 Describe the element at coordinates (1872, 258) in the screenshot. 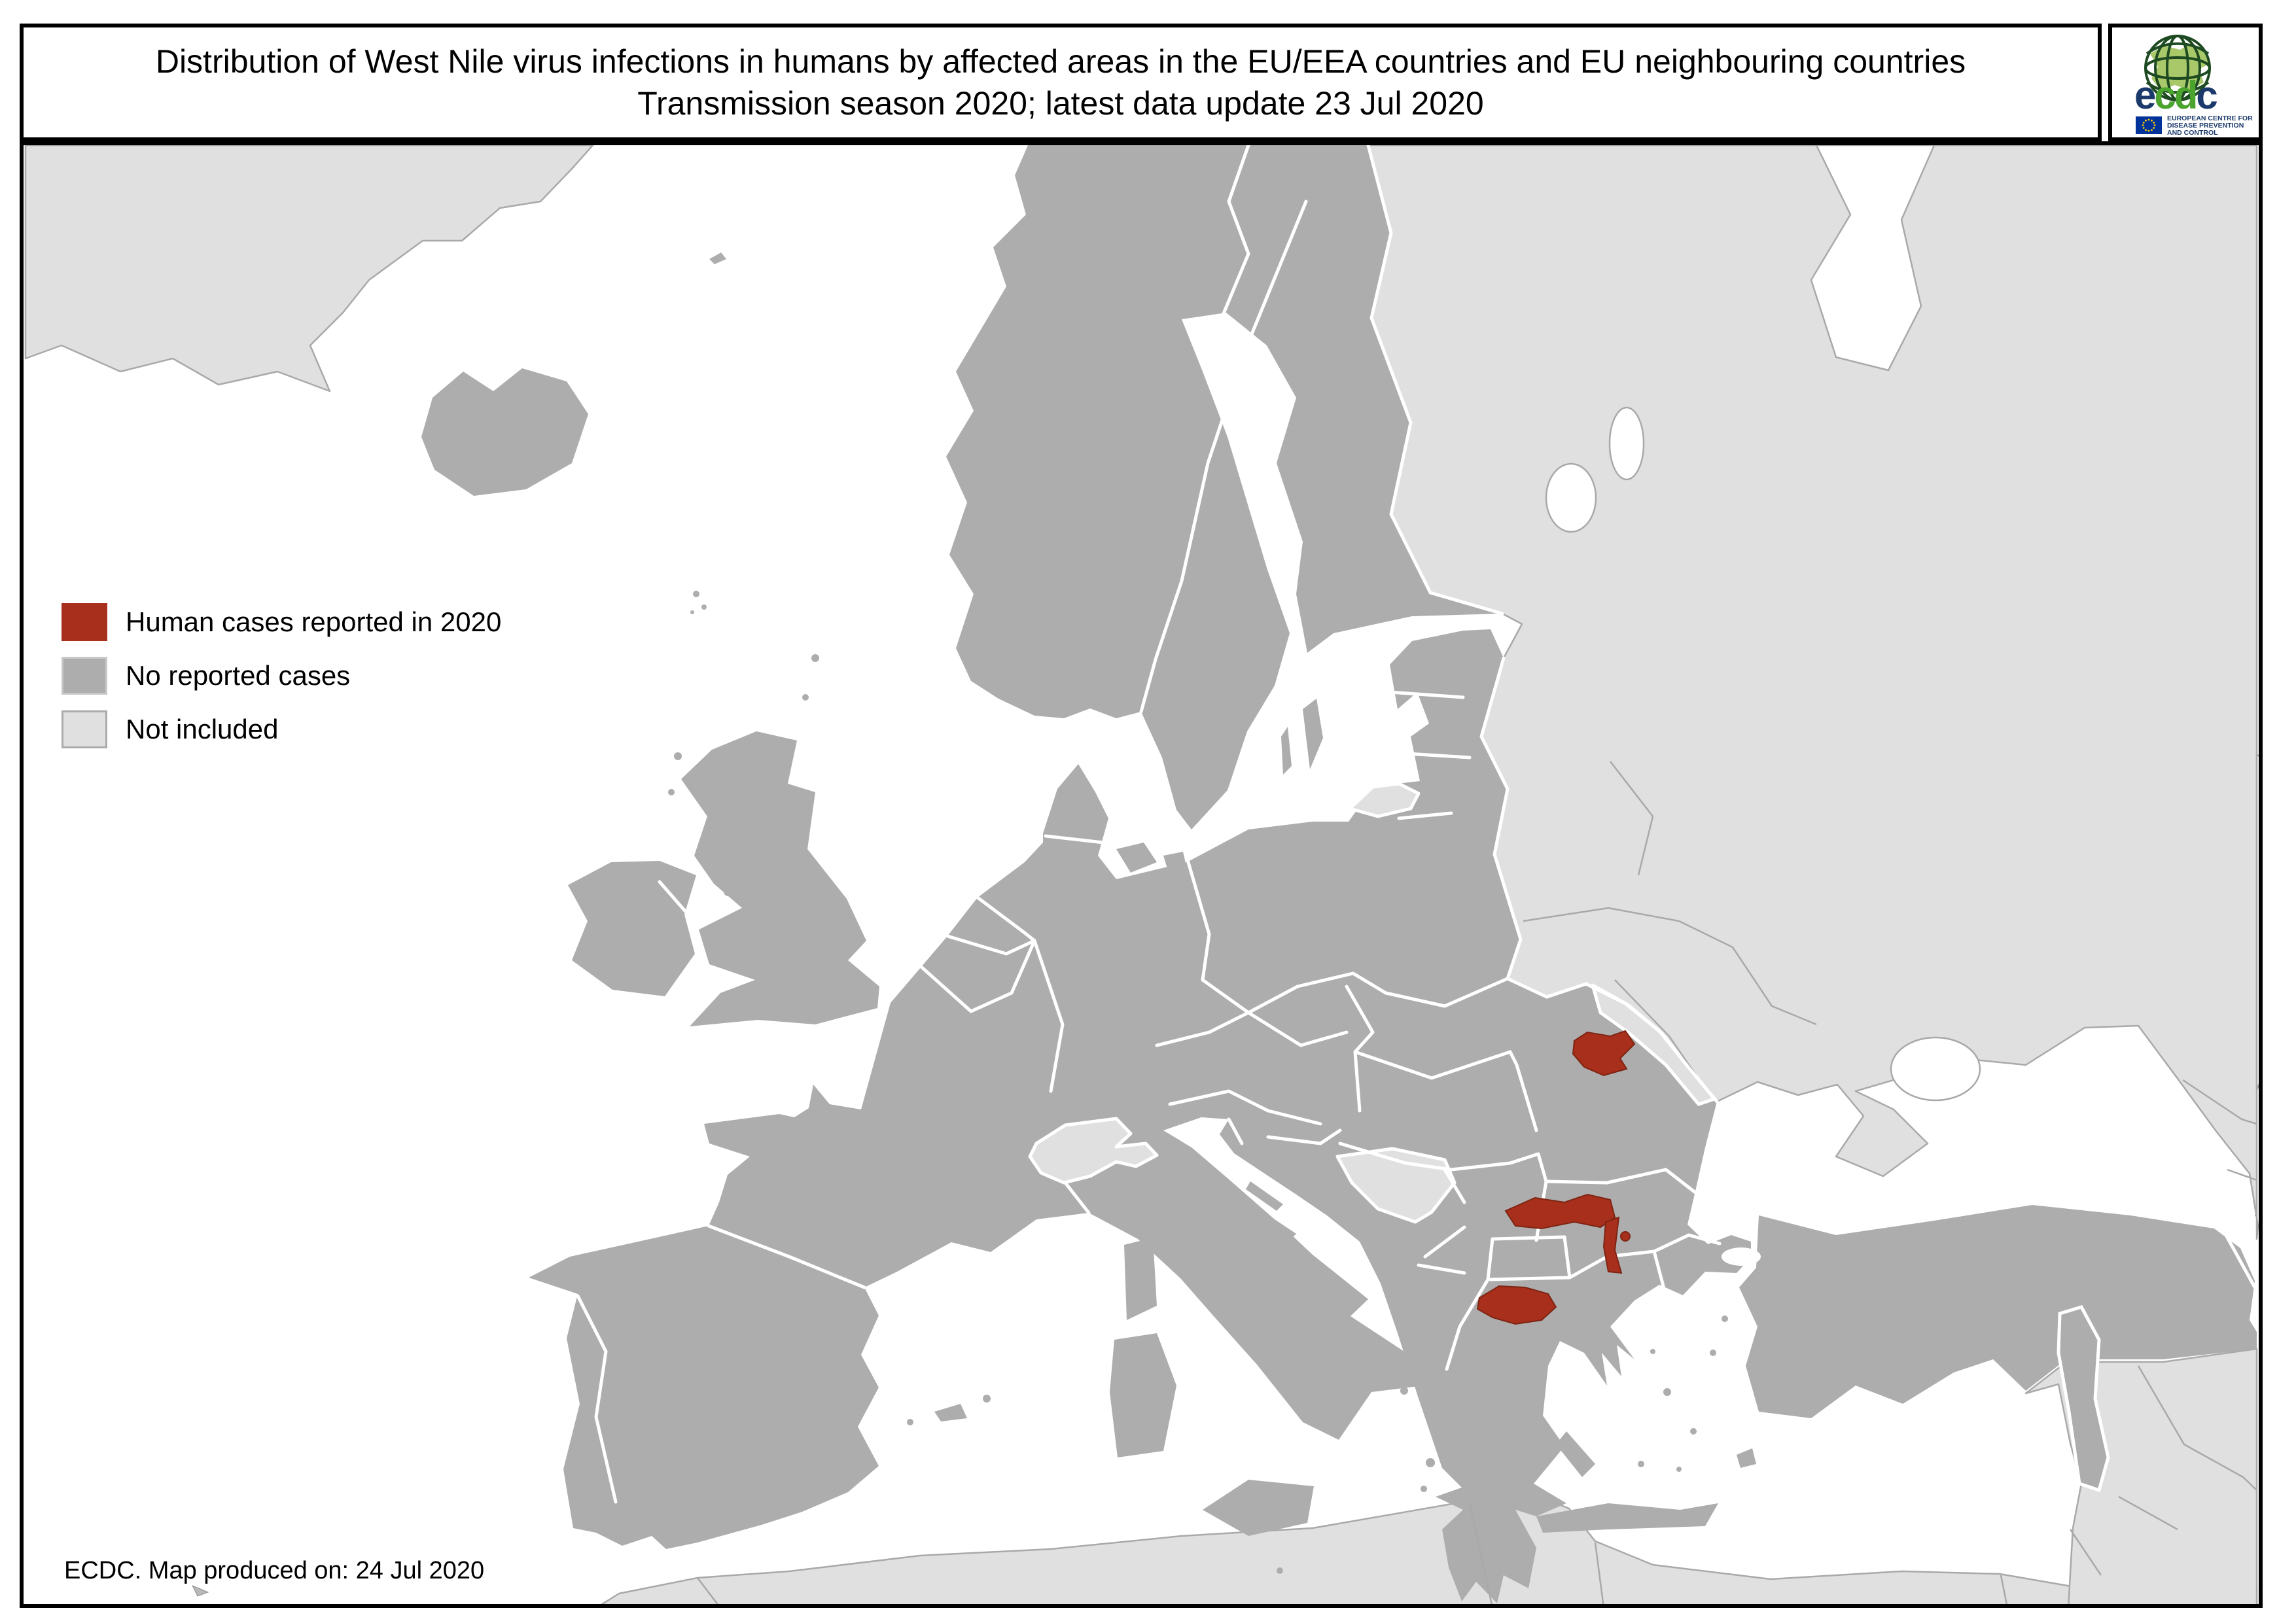

I see `white-sea` at that location.